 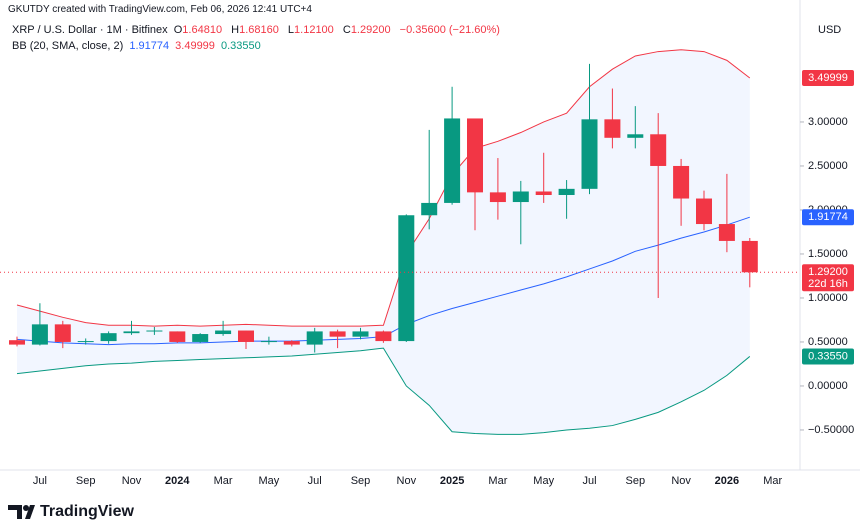 I want to click on y-tick-label: 0.50000, so click(x=828, y=342).